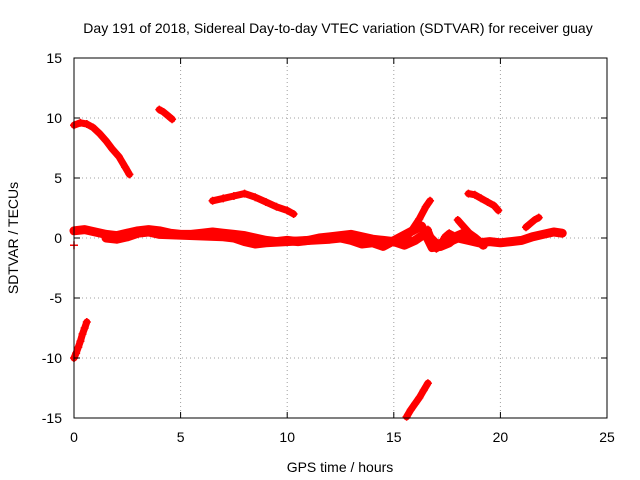  What do you see at coordinates (181, 437) in the screenshot?
I see `x-tick-label: 5` at bounding box center [181, 437].